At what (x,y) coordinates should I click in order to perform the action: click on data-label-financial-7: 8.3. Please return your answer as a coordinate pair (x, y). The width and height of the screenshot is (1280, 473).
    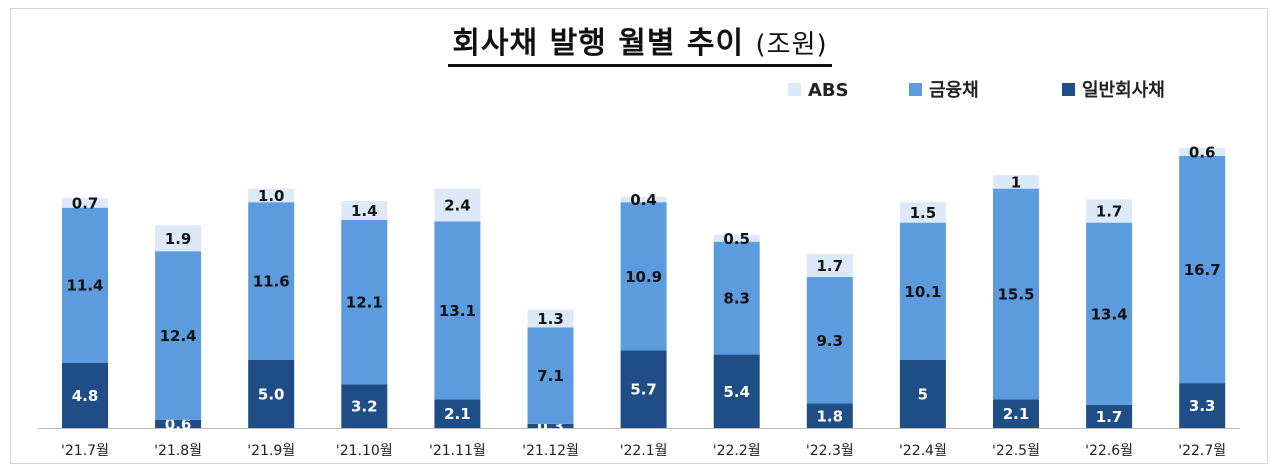
    Looking at the image, I should click on (736, 299).